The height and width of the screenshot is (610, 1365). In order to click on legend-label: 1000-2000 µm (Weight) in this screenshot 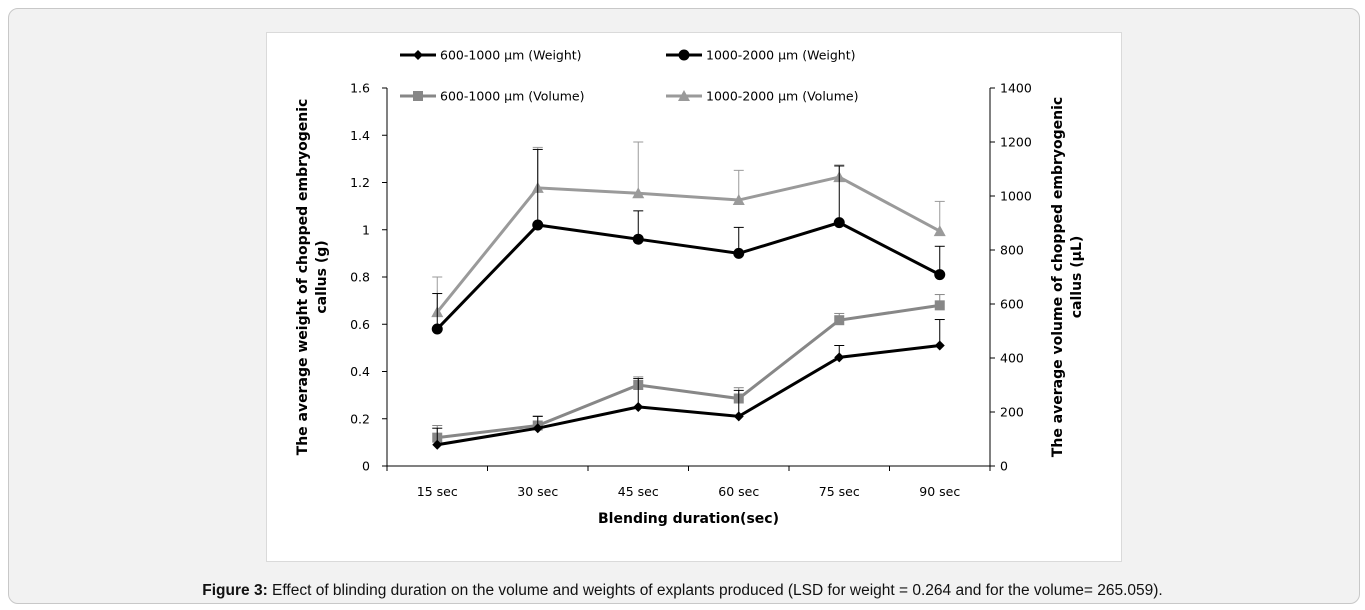, I will do `click(781, 55)`.